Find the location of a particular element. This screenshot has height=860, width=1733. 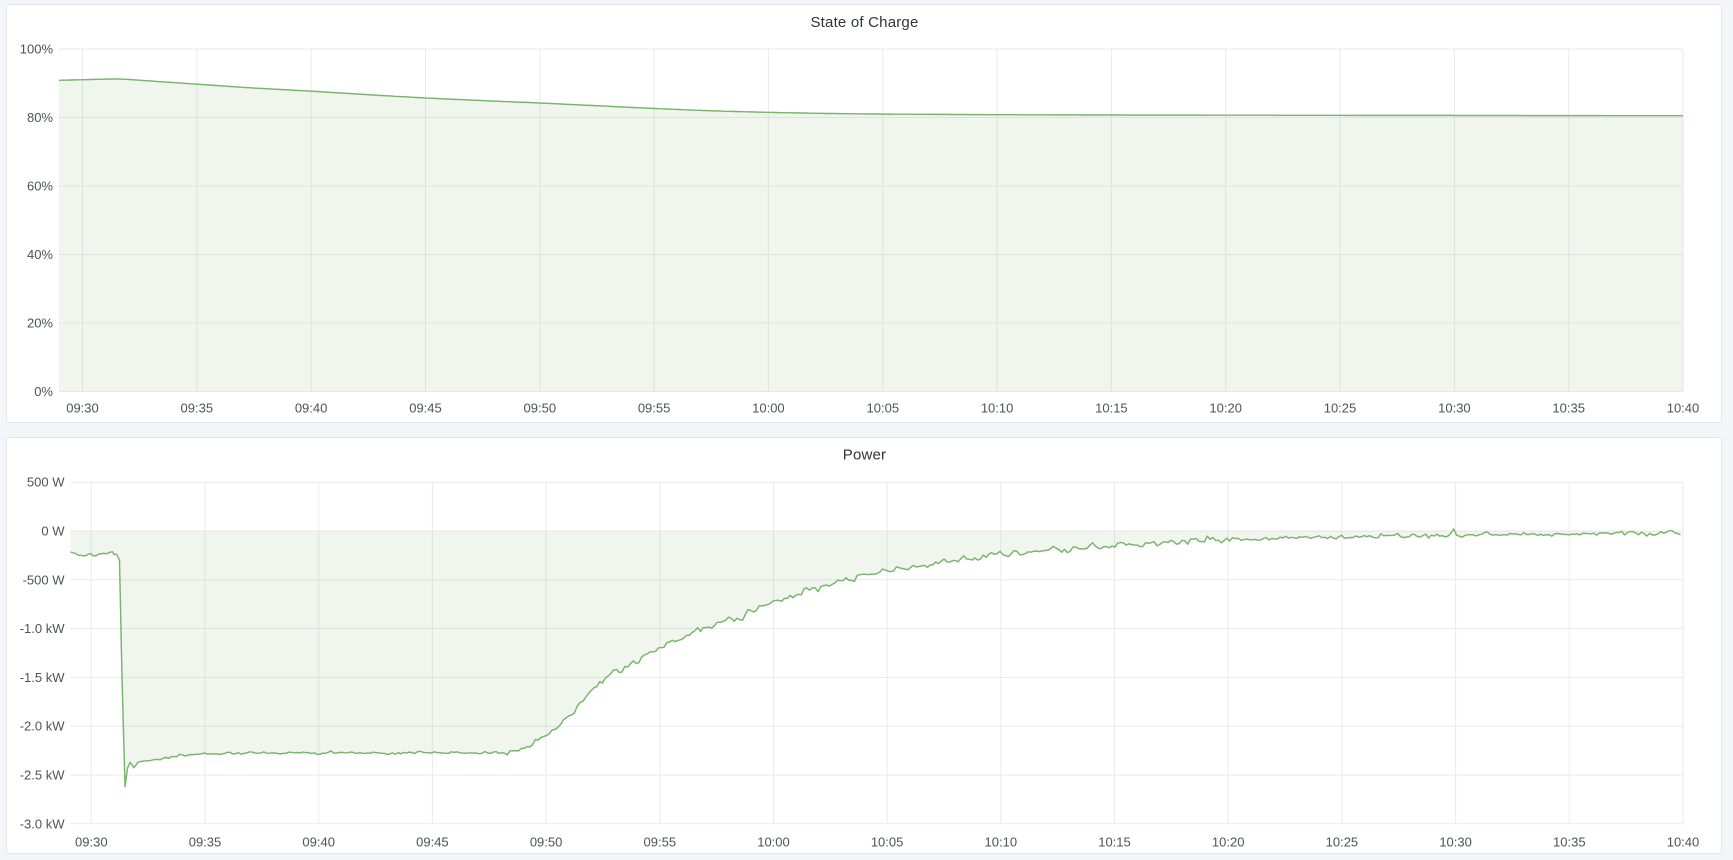

svg-text: -3.0 kW is located at coordinates (43, 823).